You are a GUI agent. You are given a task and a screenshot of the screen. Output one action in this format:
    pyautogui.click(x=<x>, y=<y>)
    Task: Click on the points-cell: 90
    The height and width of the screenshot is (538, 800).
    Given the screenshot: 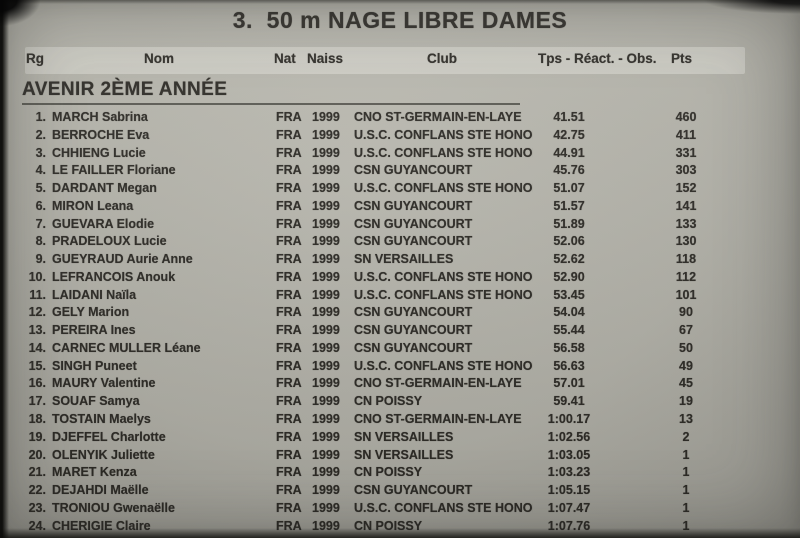 What is the action you would take?
    pyautogui.click(x=686, y=312)
    